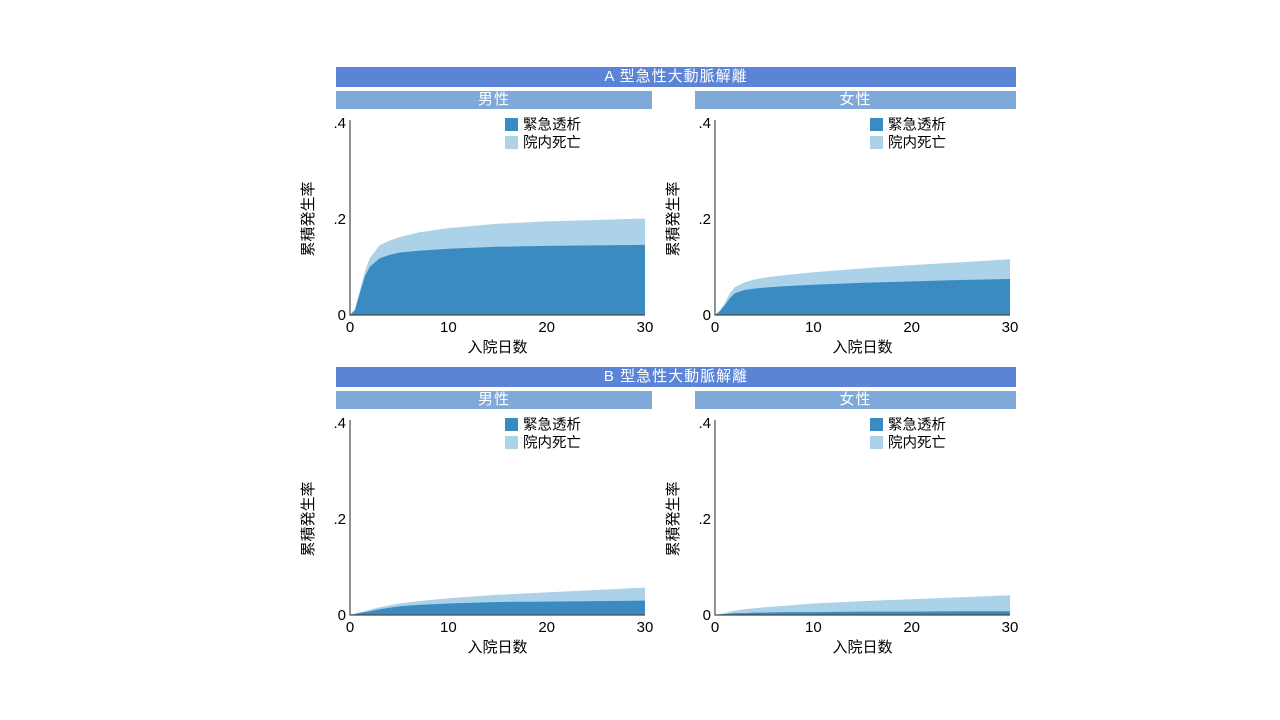  What do you see at coordinates (494, 100) in the screenshot?
I see `panel-header-a-male: 男性` at bounding box center [494, 100].